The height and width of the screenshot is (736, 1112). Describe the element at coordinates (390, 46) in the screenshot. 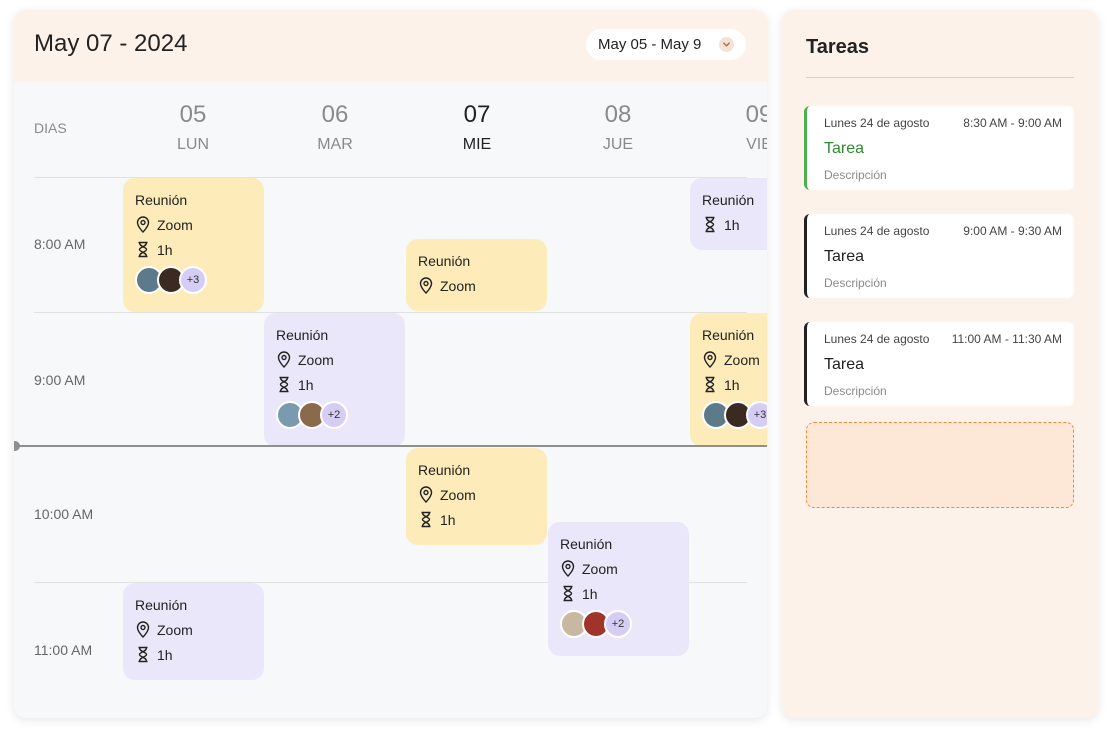

I see `calendar-header: May 07 - 2024 May 05 - May 9` at that location.